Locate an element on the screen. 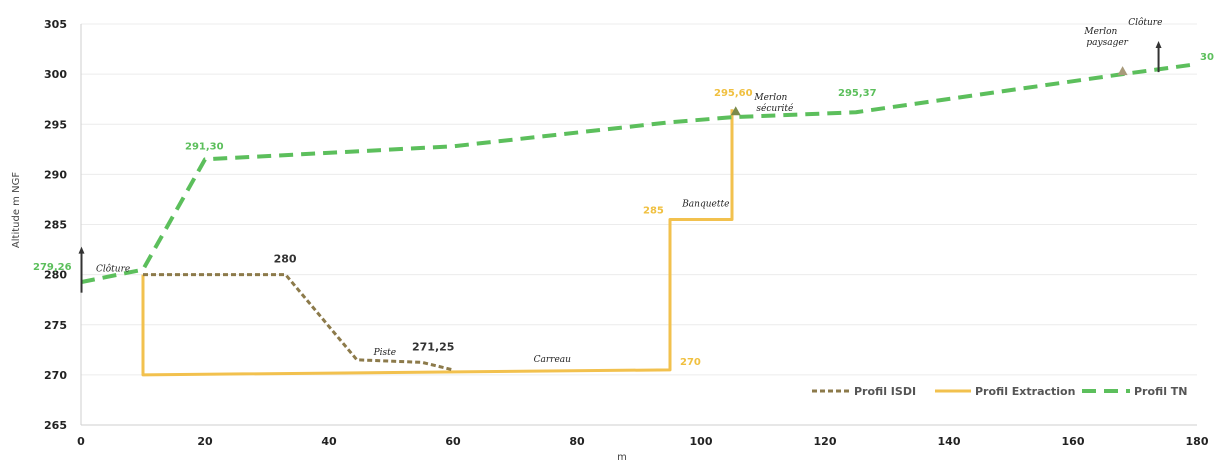  x-tick-label: 100 is located at coordinates (701, 441).